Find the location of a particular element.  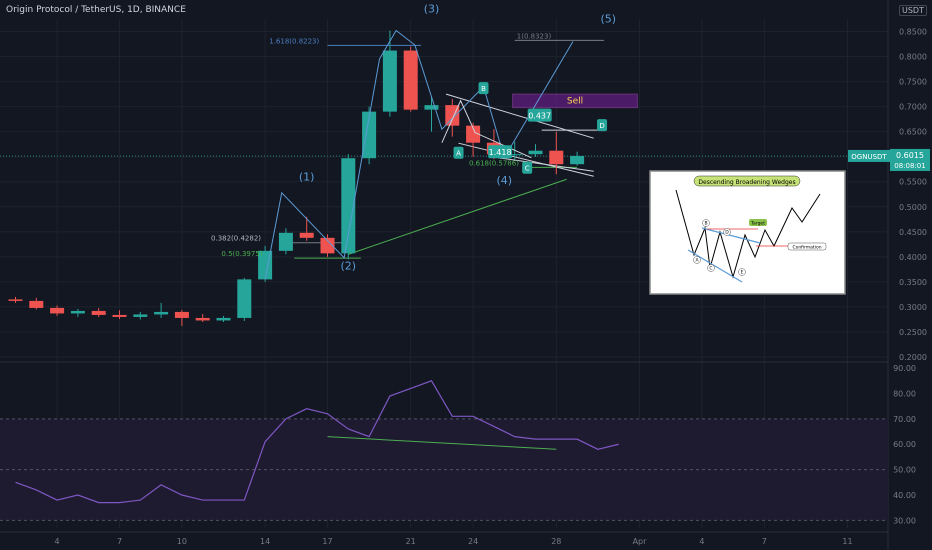

fib-label: 1.618(0.8223) is located at coordinates (294, 41).